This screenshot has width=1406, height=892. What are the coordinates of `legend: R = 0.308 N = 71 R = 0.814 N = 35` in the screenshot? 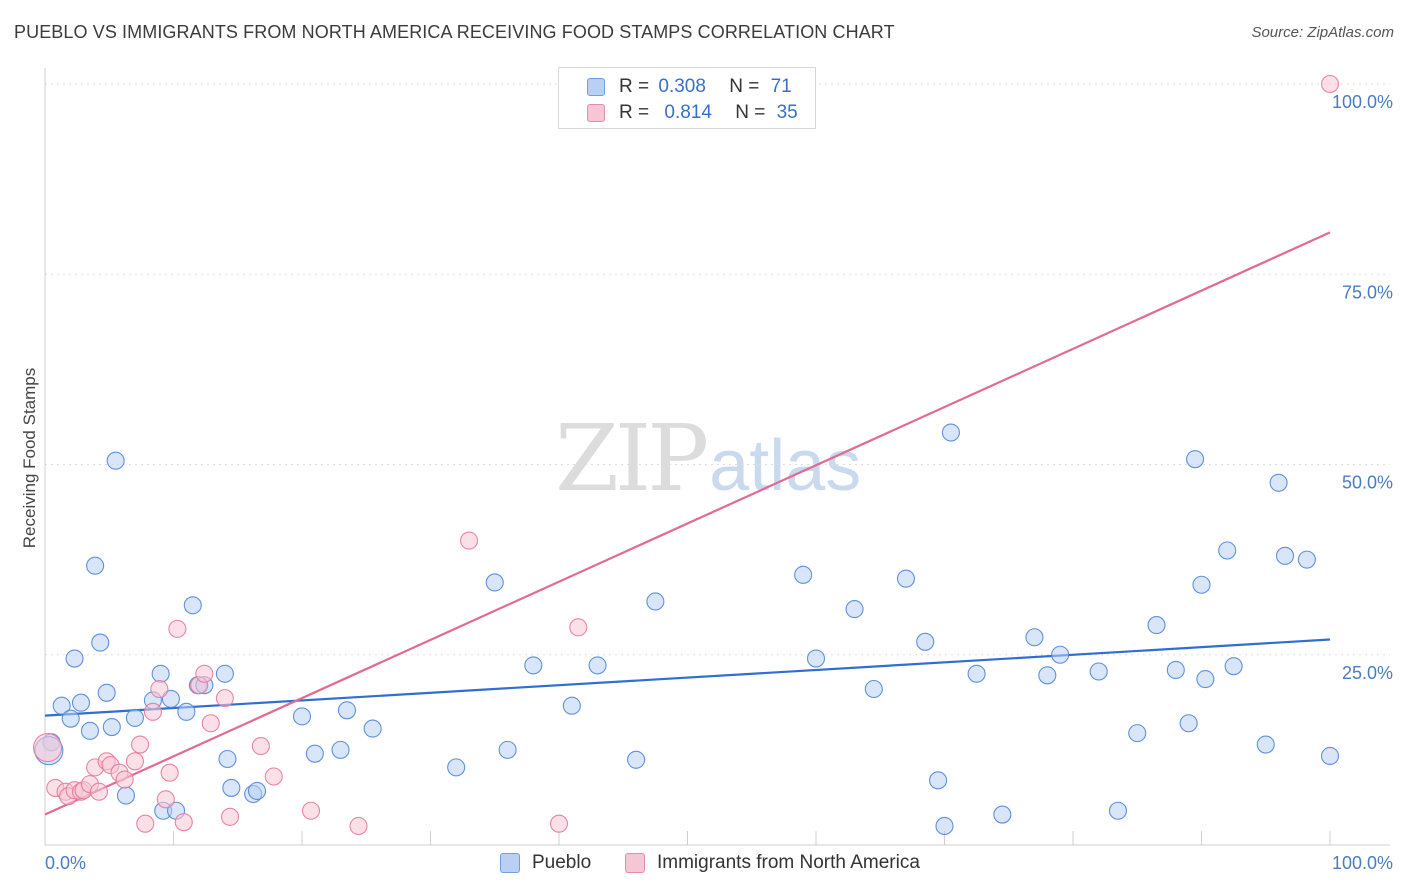 It's located at (687, 98).